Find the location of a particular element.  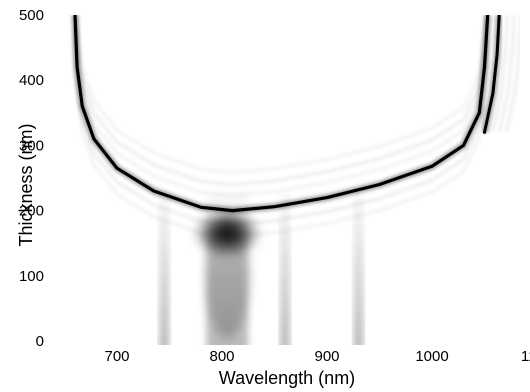

x-tick-label: 1100 is located at coordinates (525, 356).